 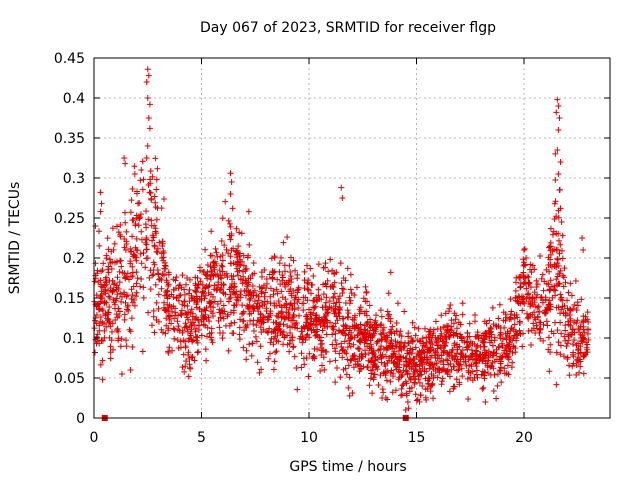 What do you see at coordinates (74, 339) in the screenshot?
I see `y-tick-label: 0.1` at bounding box center [74, 339].